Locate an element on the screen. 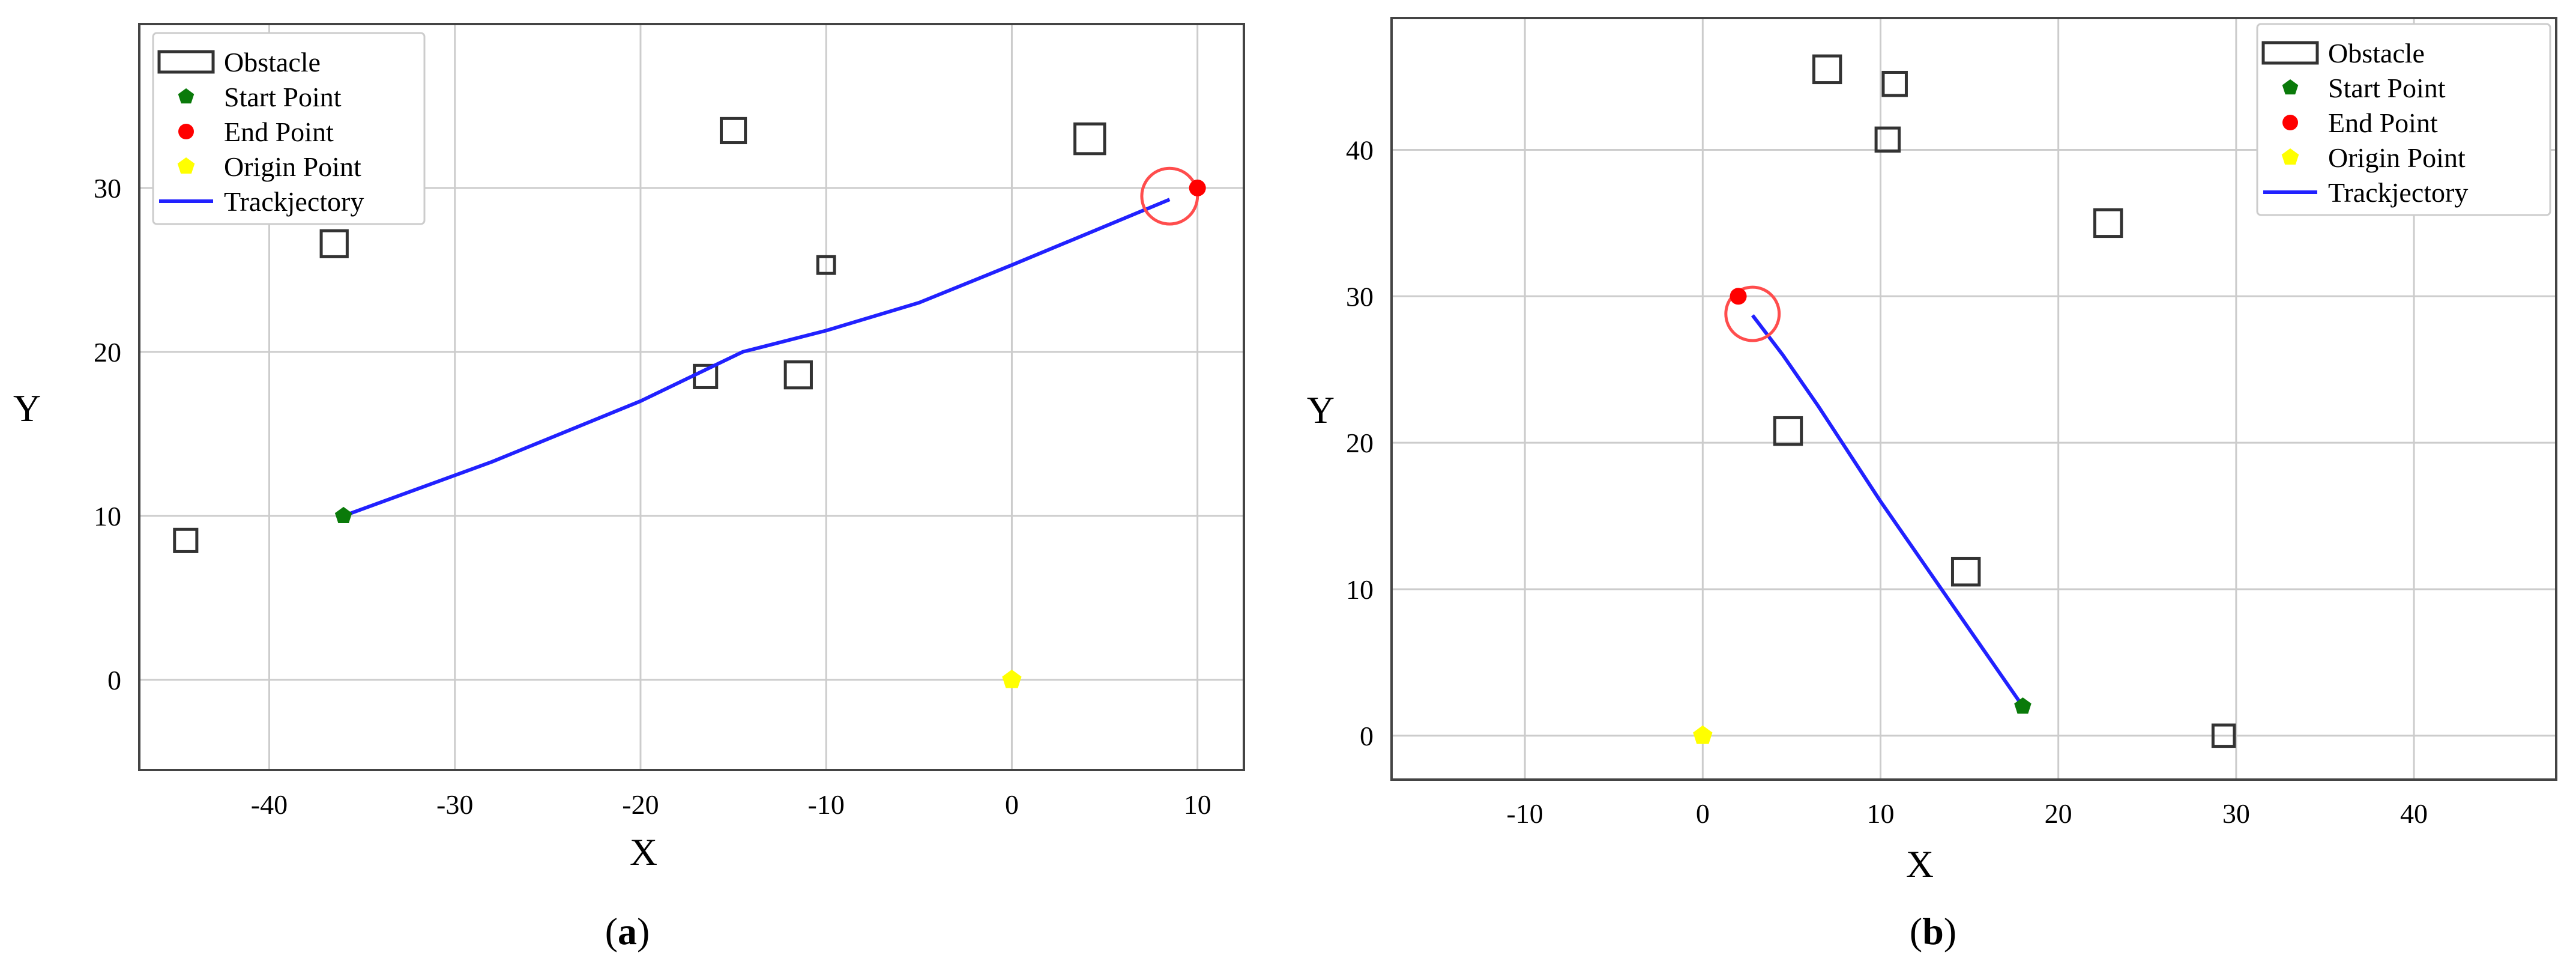 This screenshot has height=961, width=2576. caption-a-close: ) is located at coordinates (643, 931).